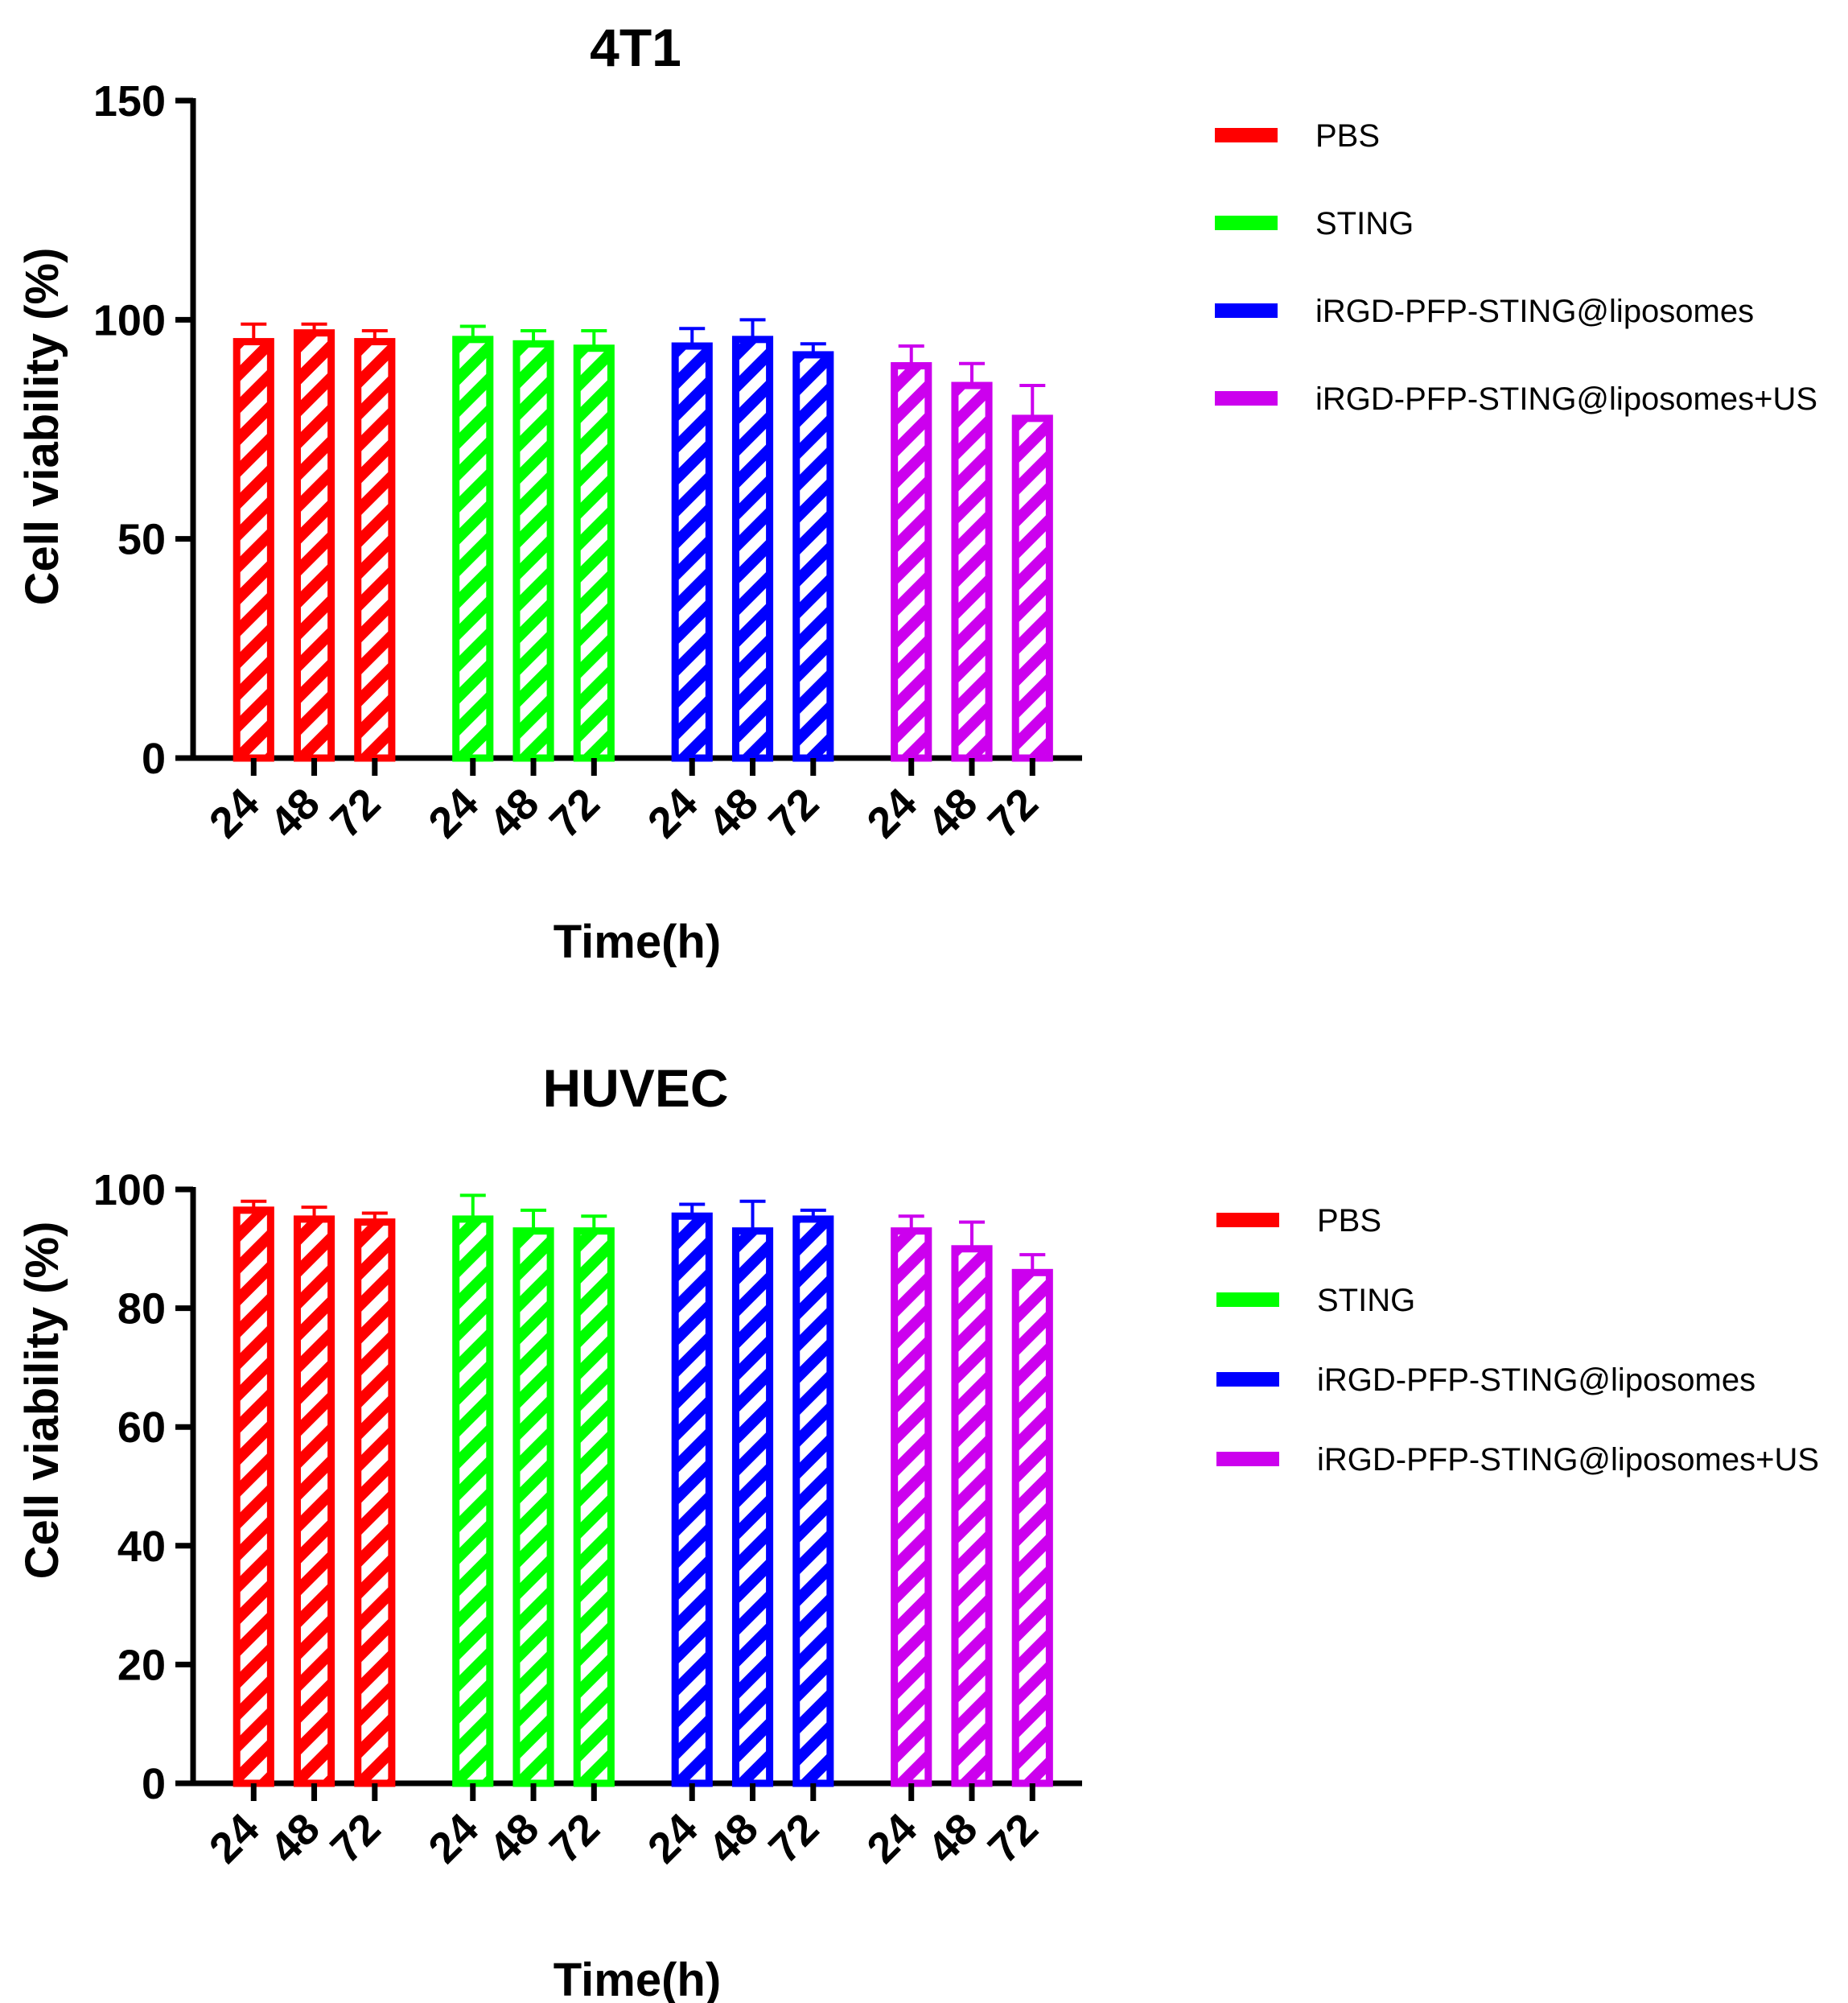  I want to click on y-tick-label: 80, so click(141, 1309).